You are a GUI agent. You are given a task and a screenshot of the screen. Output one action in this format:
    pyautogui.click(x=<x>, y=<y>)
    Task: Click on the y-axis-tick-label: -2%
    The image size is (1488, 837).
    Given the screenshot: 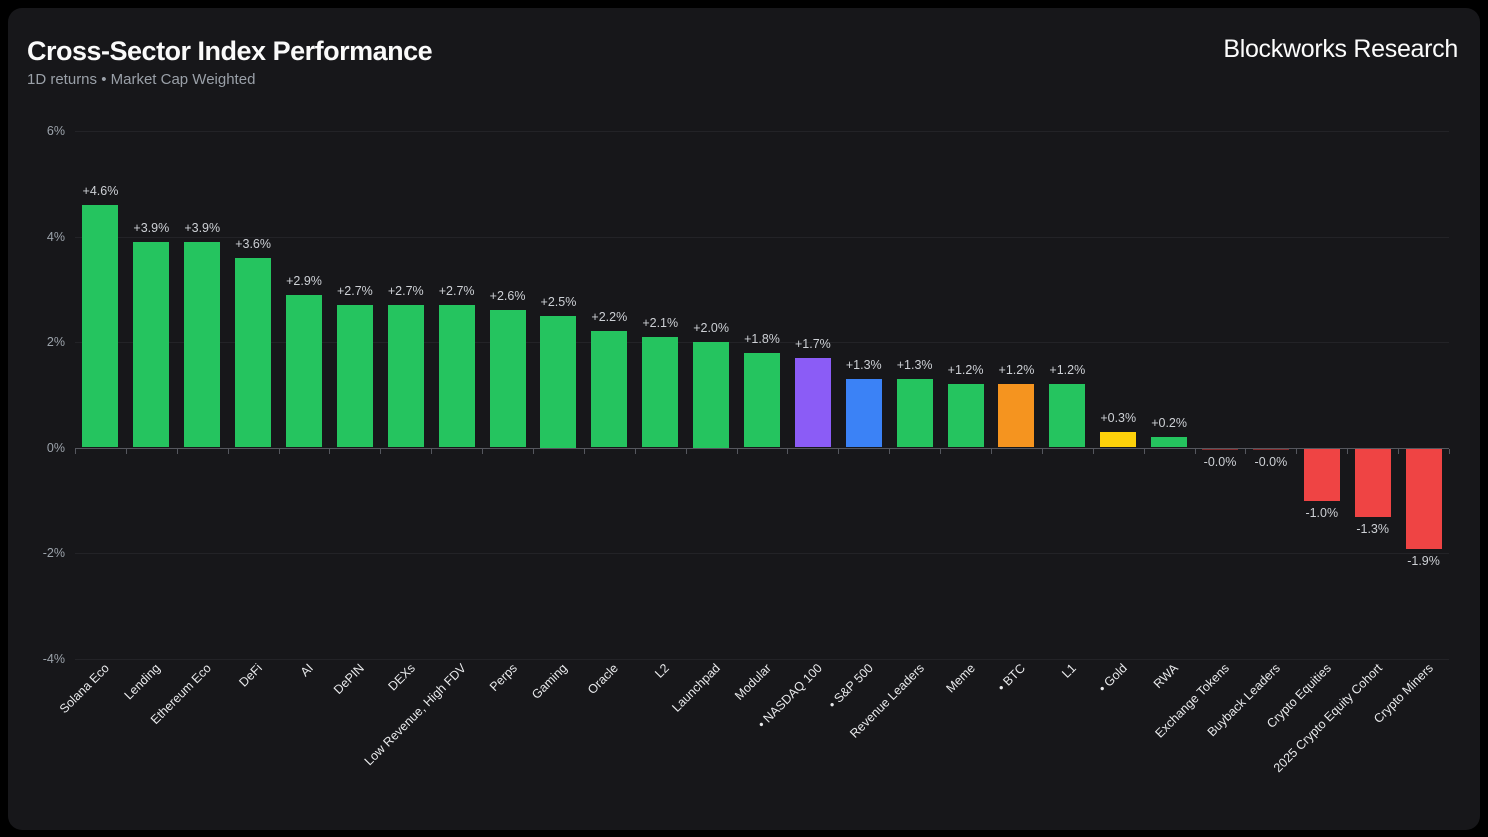 What is the action you would take?
    pyautogui.click(x=53, y=553)
    